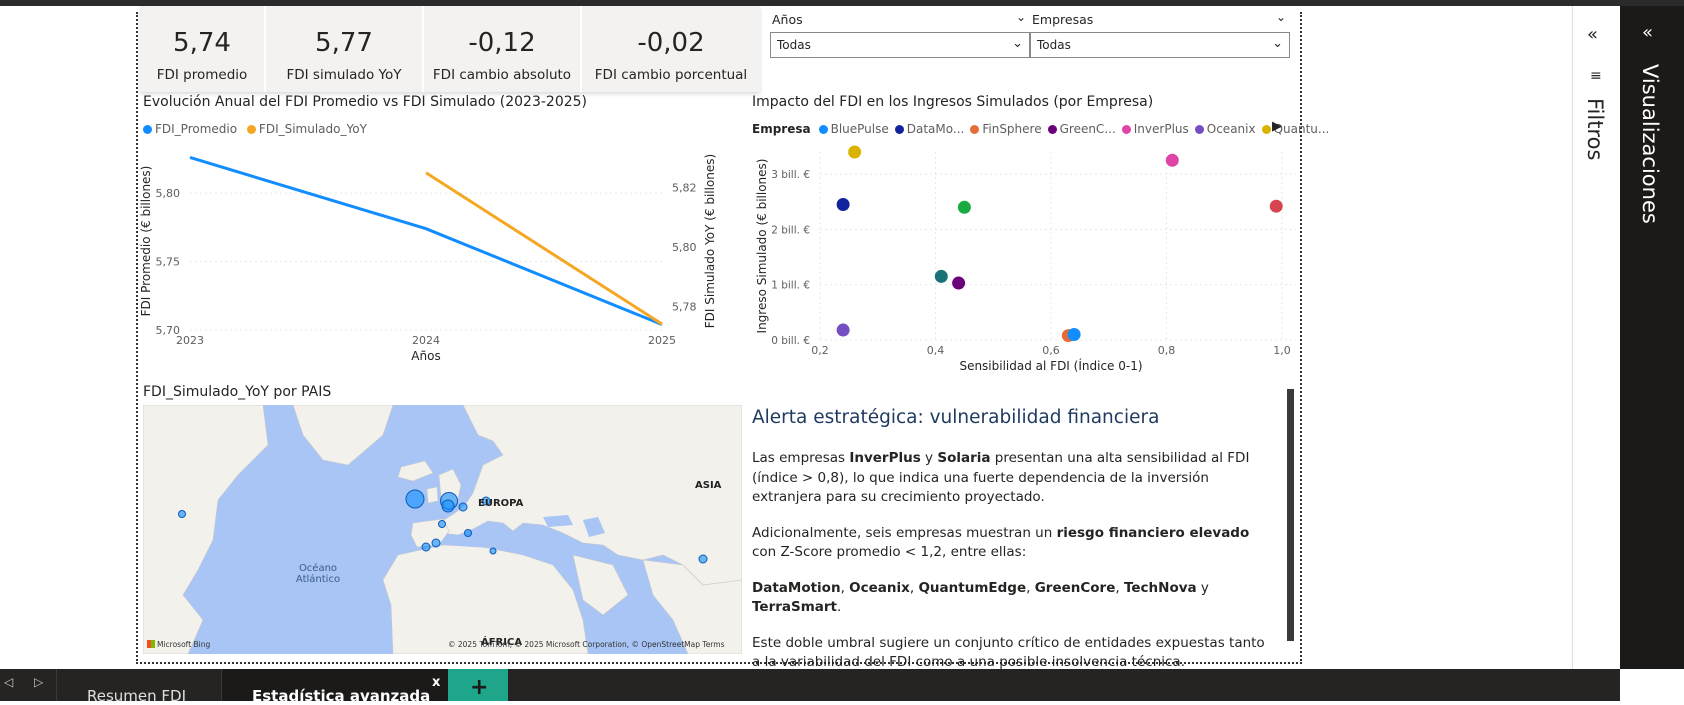  What do you see at coordinates (790, 230) in the screenshot?
I see `y-tick-label: 2 bill. €` at bounding box center [790, 230].